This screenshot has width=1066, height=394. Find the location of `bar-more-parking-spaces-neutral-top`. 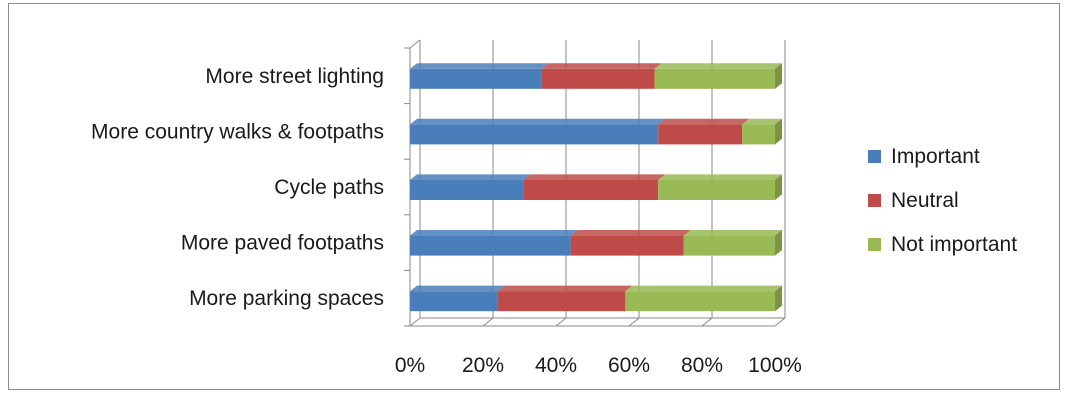

bar-more-parking-spaces-neutral-top is located at coordinates (565, 288).